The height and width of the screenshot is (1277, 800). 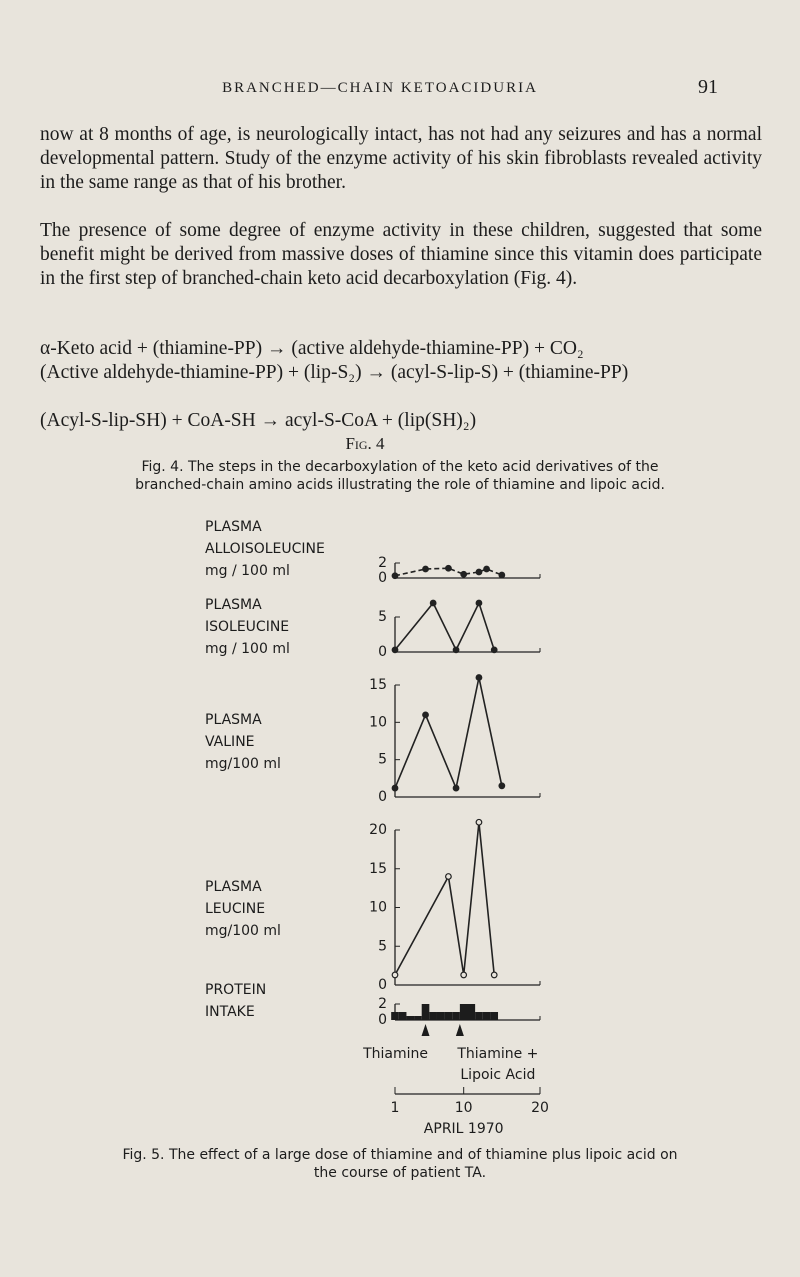 I want to click on panel-label: ALLOISOLEUCINE, so click(x=265, y=549).